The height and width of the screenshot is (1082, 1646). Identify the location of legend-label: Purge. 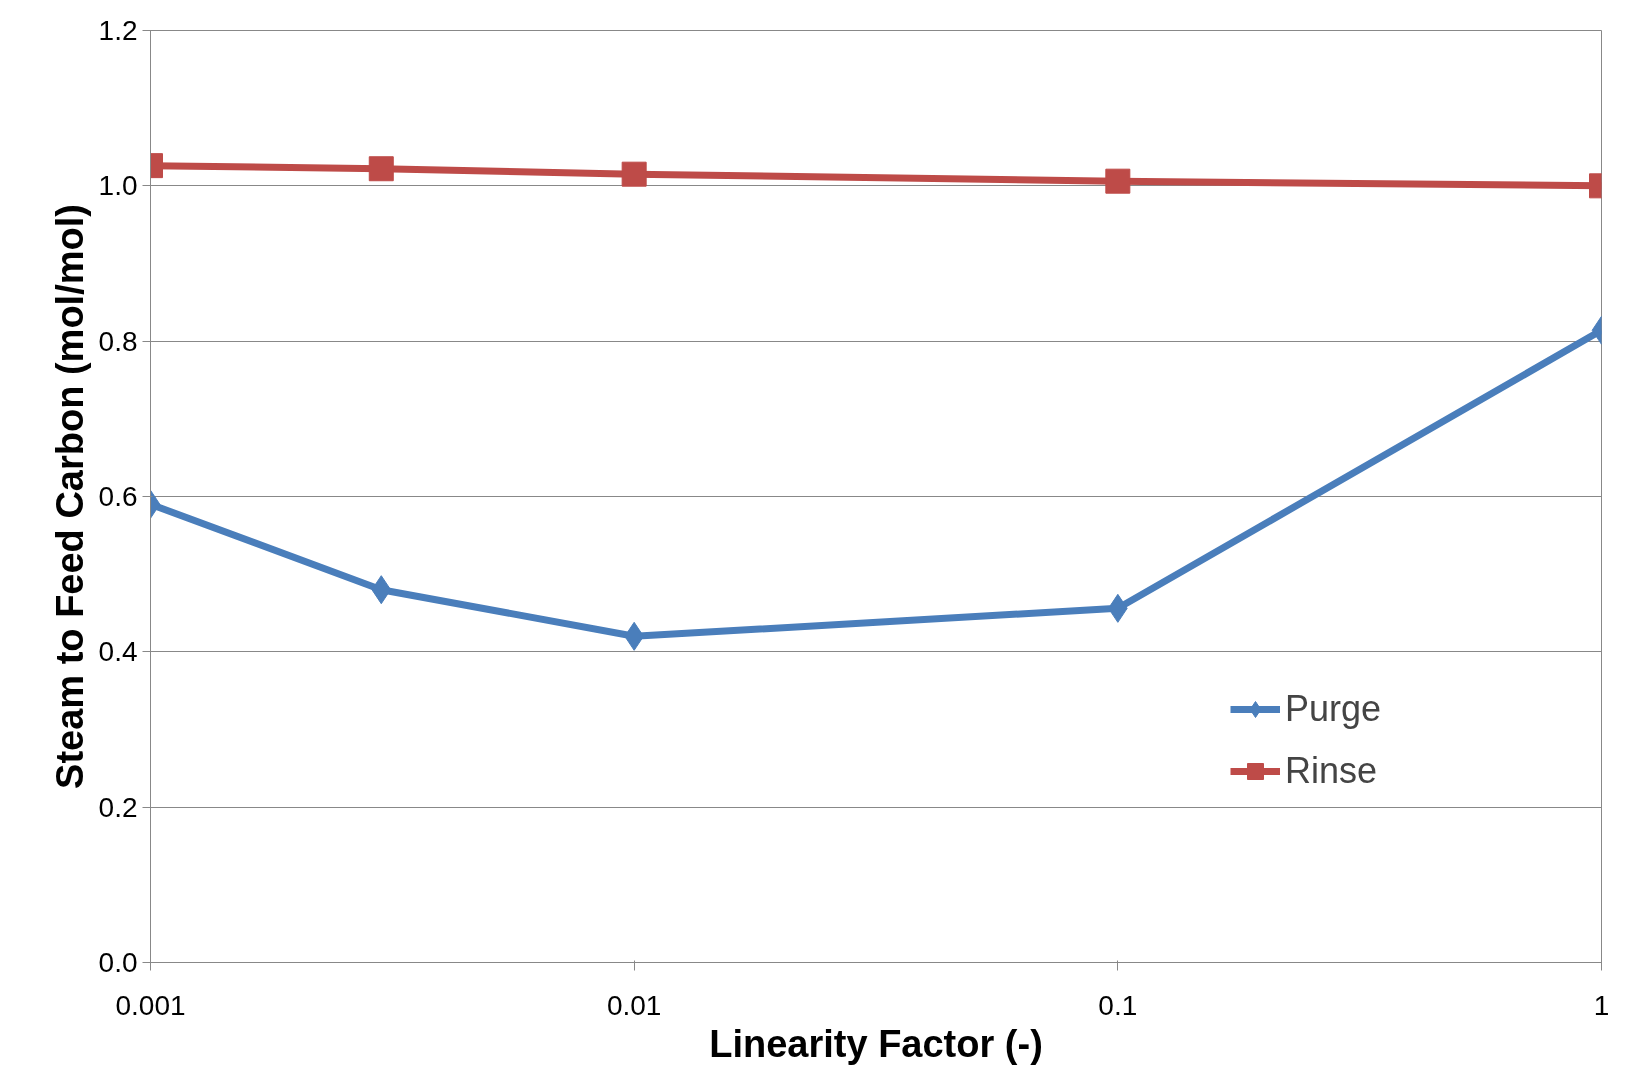
(1333, 709).